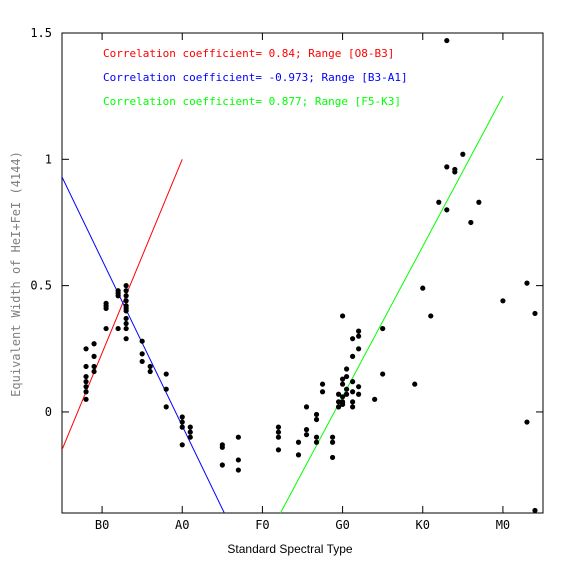 Image resolution: width=574 pixels, height=574 pixels. I want to click on y-tick-label: 1, so click(48, 159).